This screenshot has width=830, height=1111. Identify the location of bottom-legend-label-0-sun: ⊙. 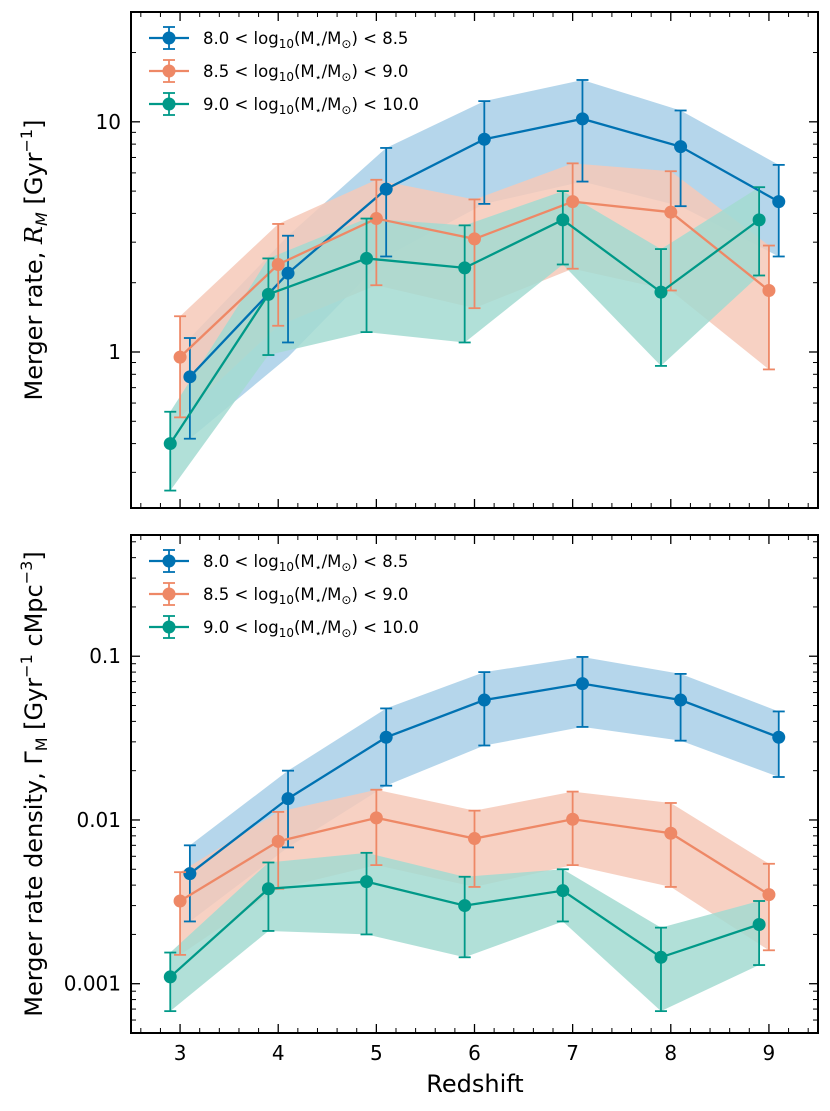
(346, 567).